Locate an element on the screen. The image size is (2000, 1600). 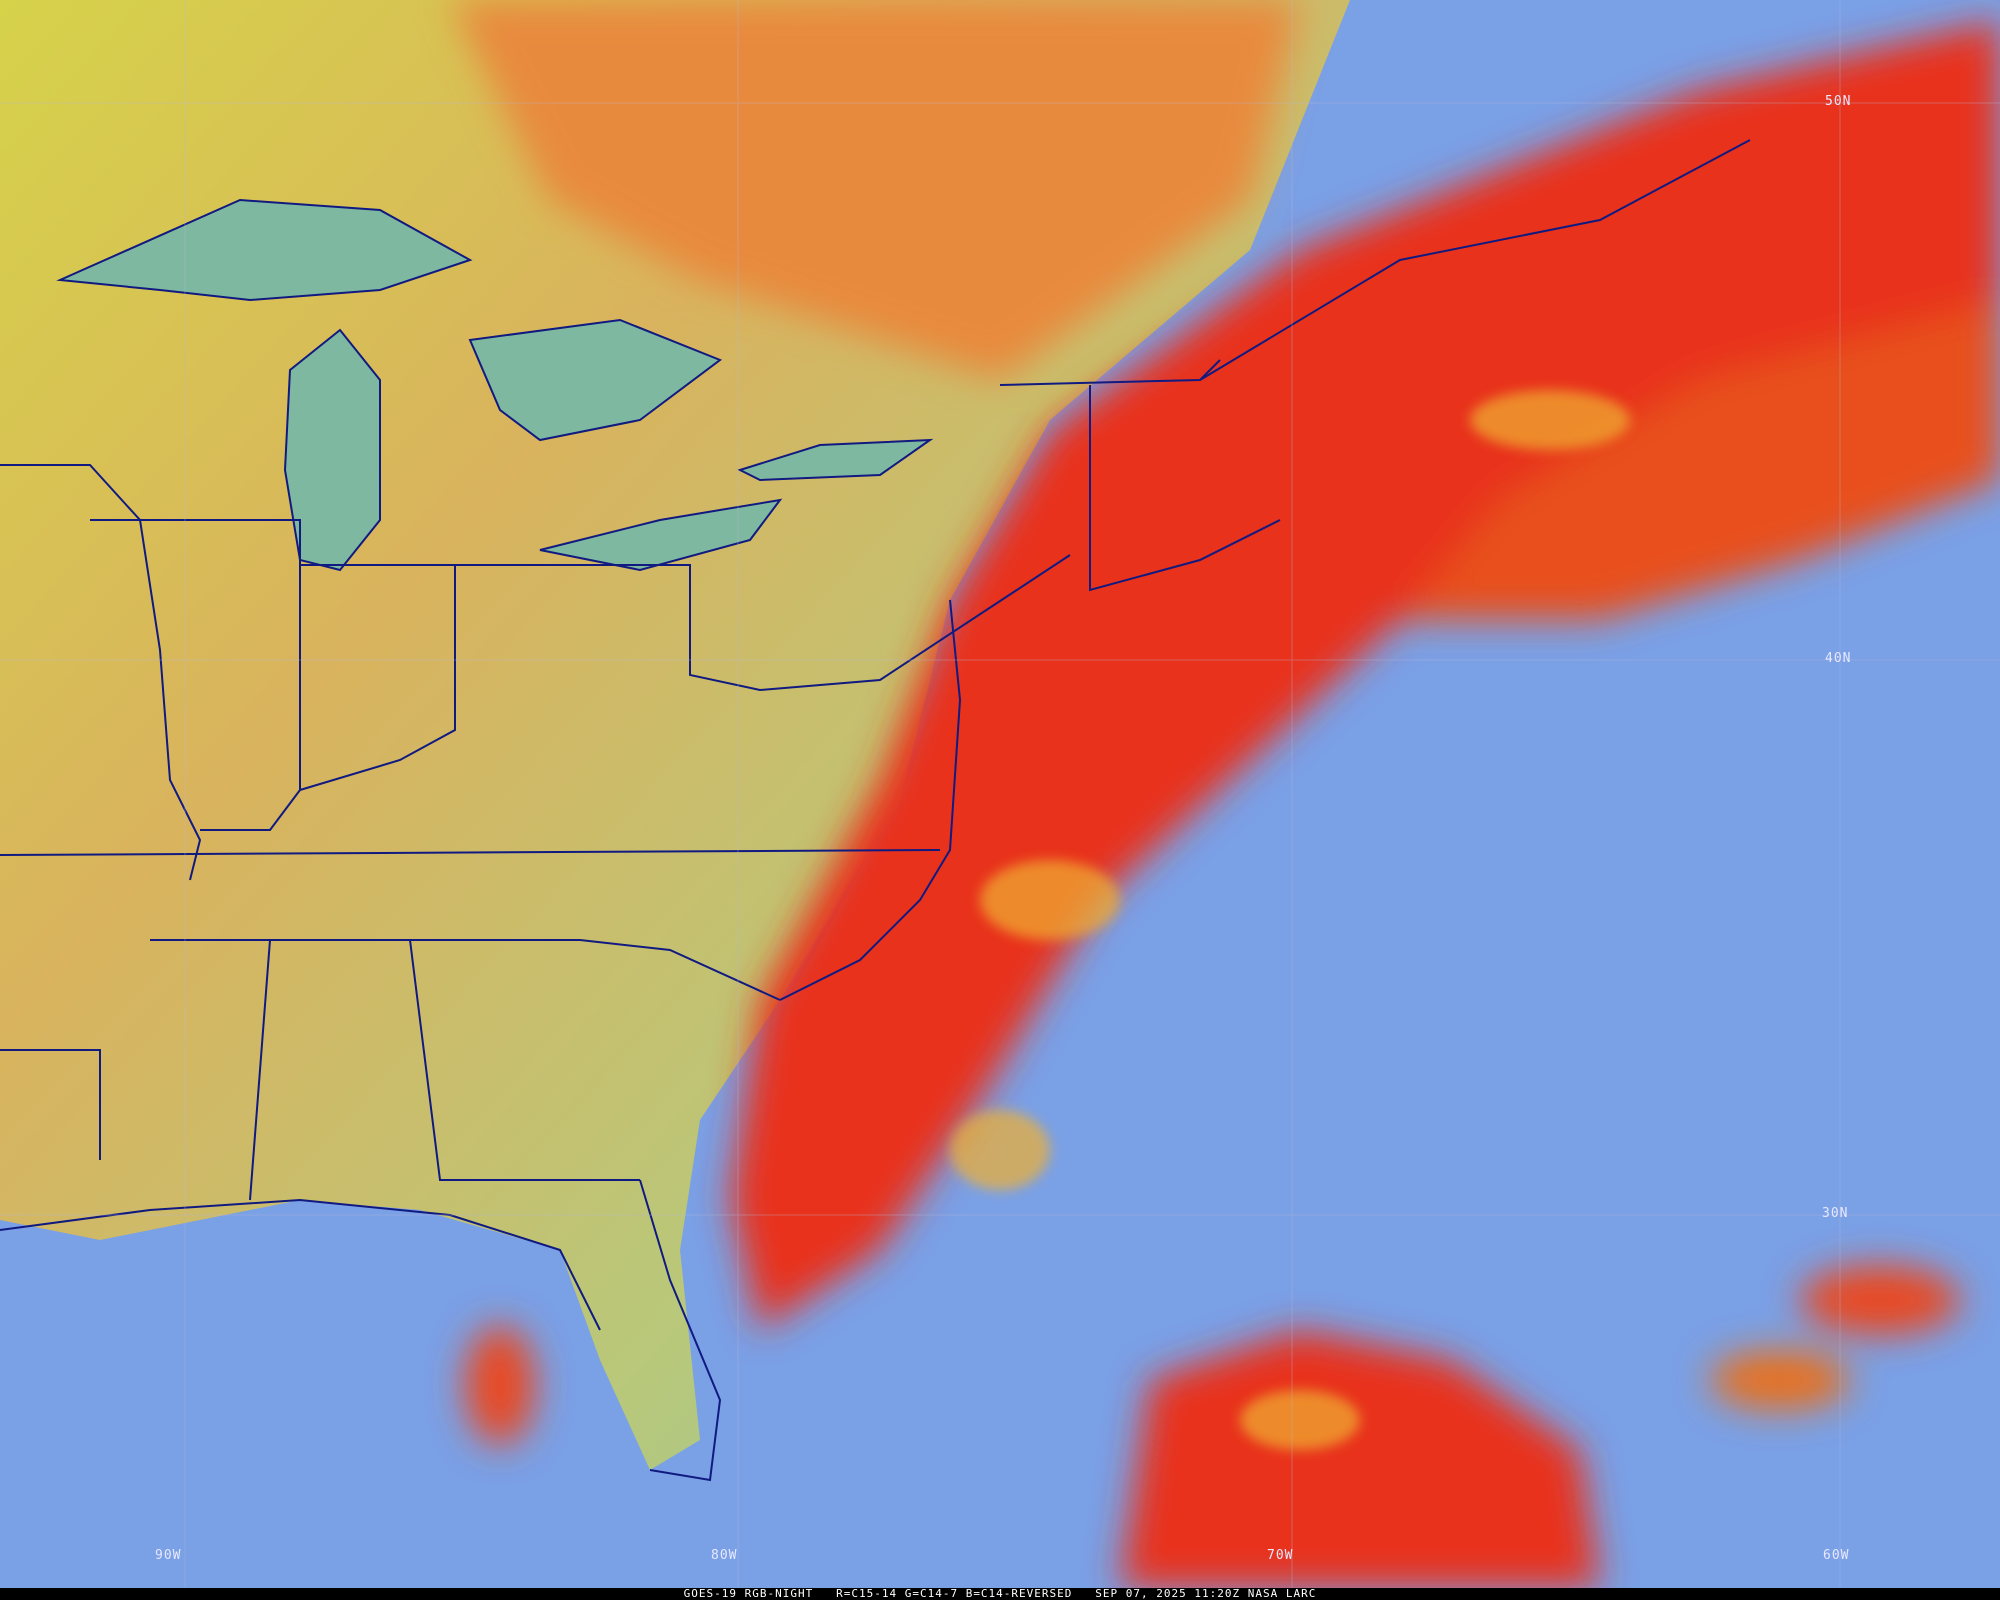
latitude-label-40n: 40N is located at coordinates (1838, 658).